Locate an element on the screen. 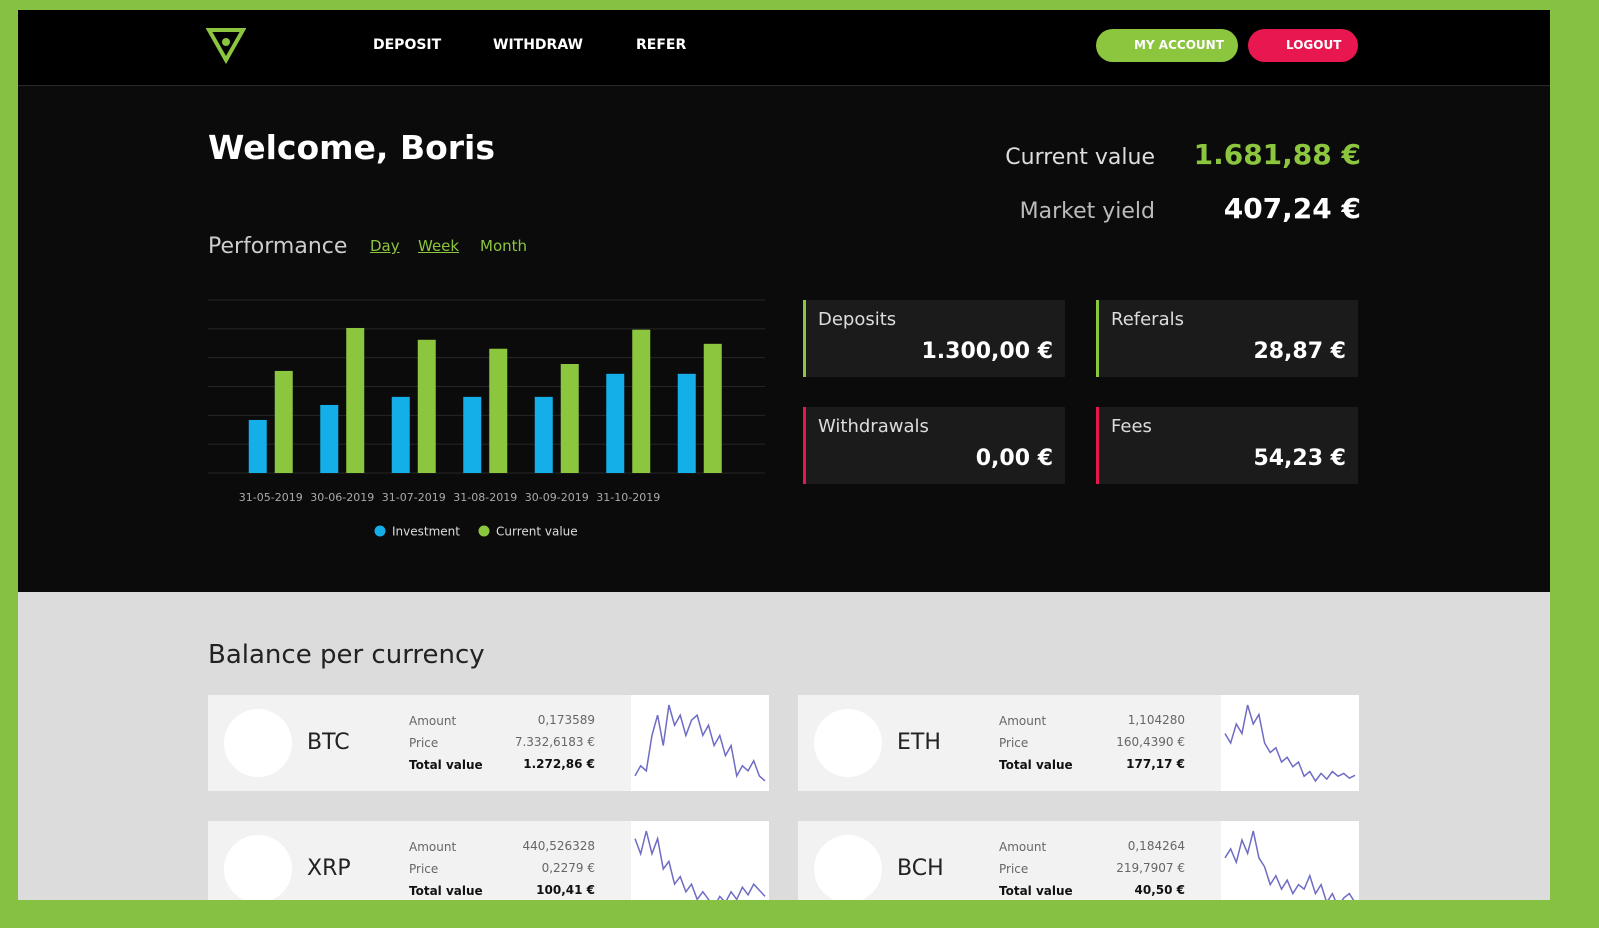 Image resolution: width=1599 pixels, height=928 pixels. detail-value: 160,4390 € is located at coordinates (1150, 742).